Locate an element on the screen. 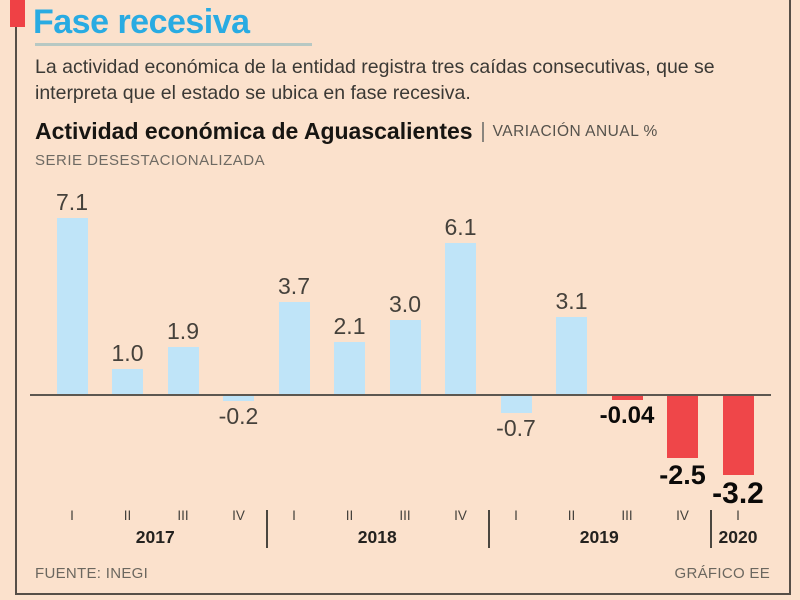 This screenshot has width=800, height=600. frame-right-border is located at coordinates (790, 297).